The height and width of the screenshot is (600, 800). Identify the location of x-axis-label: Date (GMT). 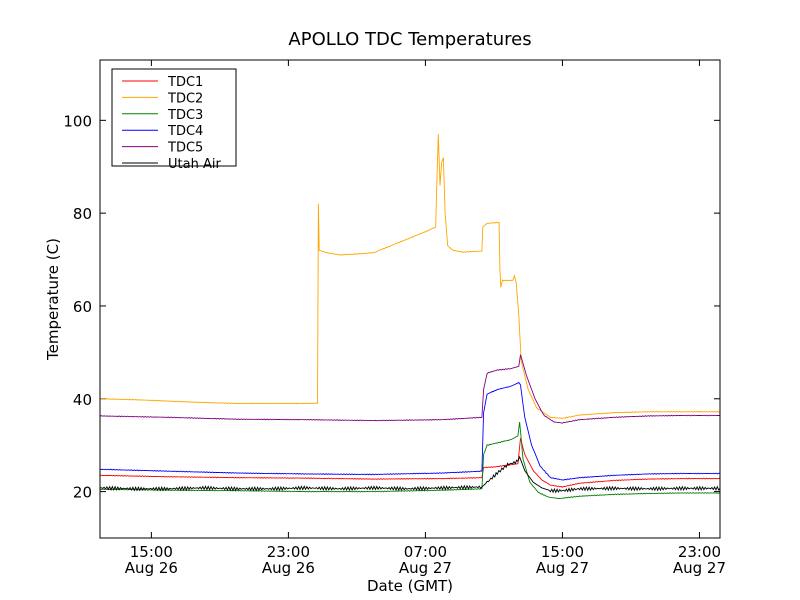
(410, 586).